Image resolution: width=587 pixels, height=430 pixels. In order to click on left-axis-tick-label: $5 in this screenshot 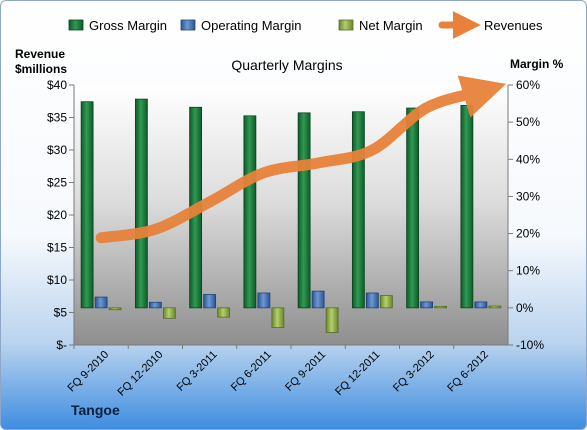, I will do `click(61, 313)`.